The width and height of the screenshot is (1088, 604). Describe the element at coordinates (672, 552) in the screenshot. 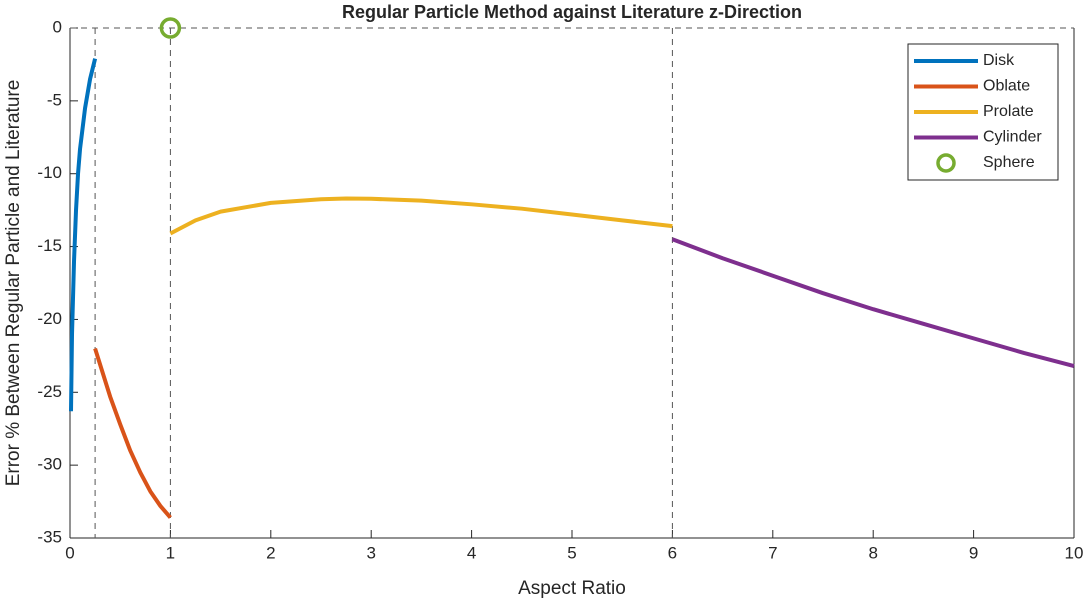

I see `x-tick-label: 6` at that location.